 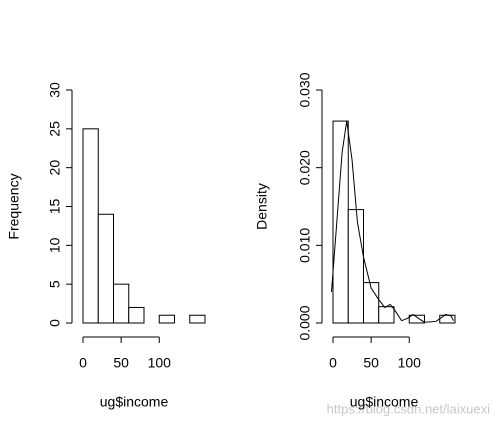 I want to click on y-axis-label: Density, so click(x=262, y=206).